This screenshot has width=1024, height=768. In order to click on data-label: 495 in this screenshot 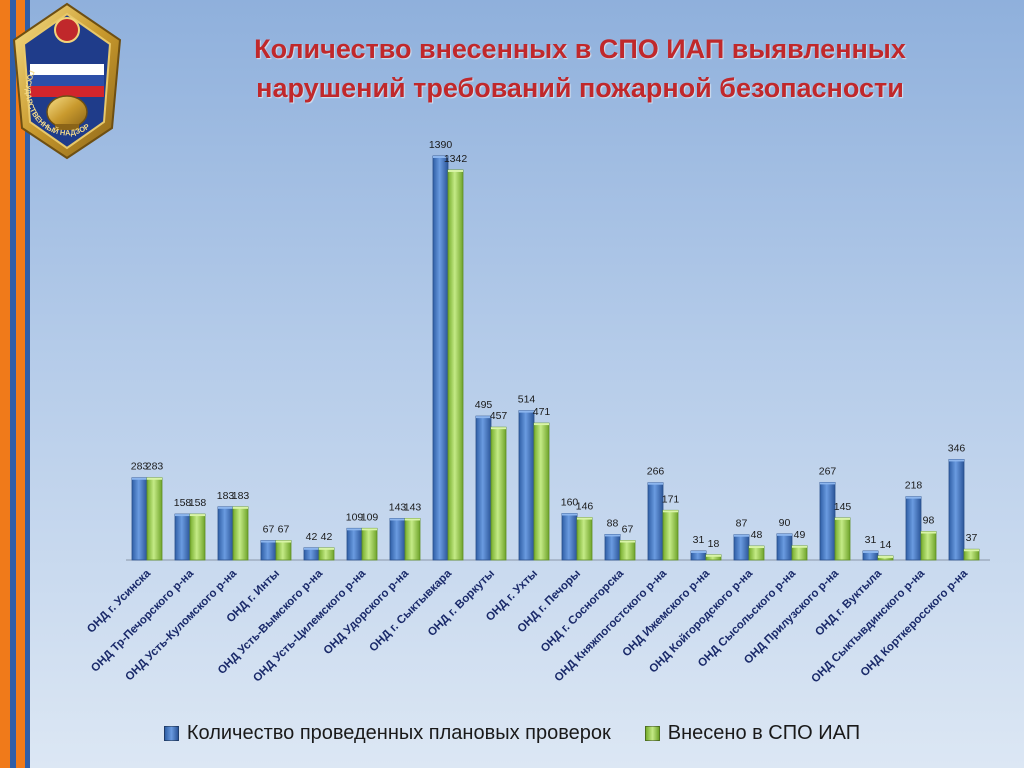, I will do `click(484, 405)`.